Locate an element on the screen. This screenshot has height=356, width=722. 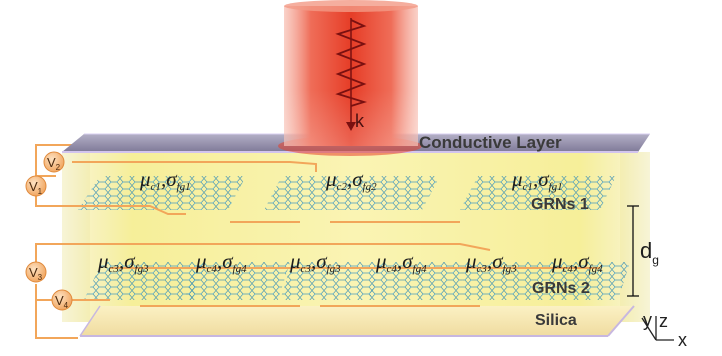
axis-x-label: x is located at coordinates (682, 340).